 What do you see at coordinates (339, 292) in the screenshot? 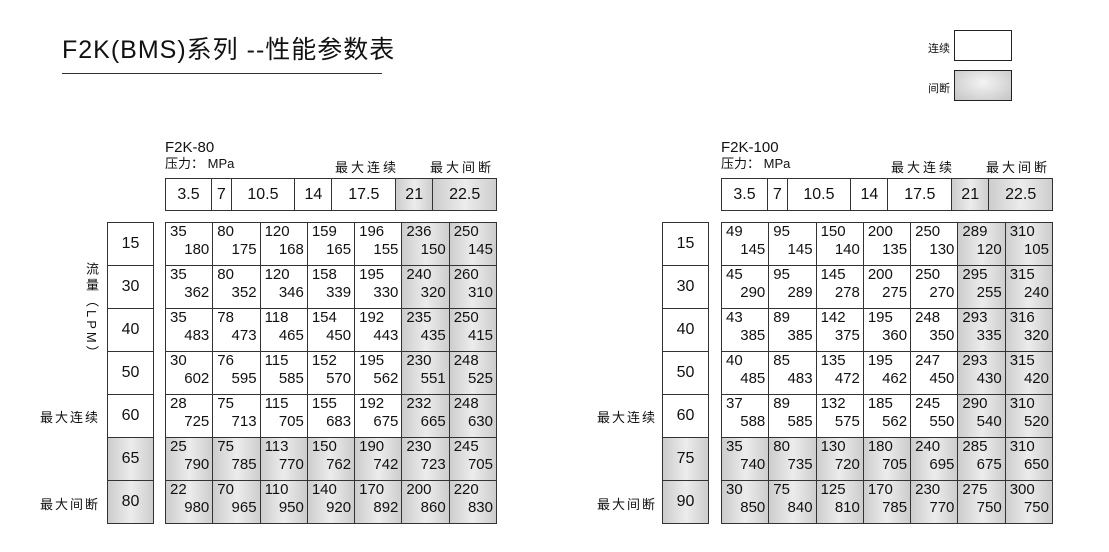
I see `torque-value: 339` at bounding box center [339, 292].